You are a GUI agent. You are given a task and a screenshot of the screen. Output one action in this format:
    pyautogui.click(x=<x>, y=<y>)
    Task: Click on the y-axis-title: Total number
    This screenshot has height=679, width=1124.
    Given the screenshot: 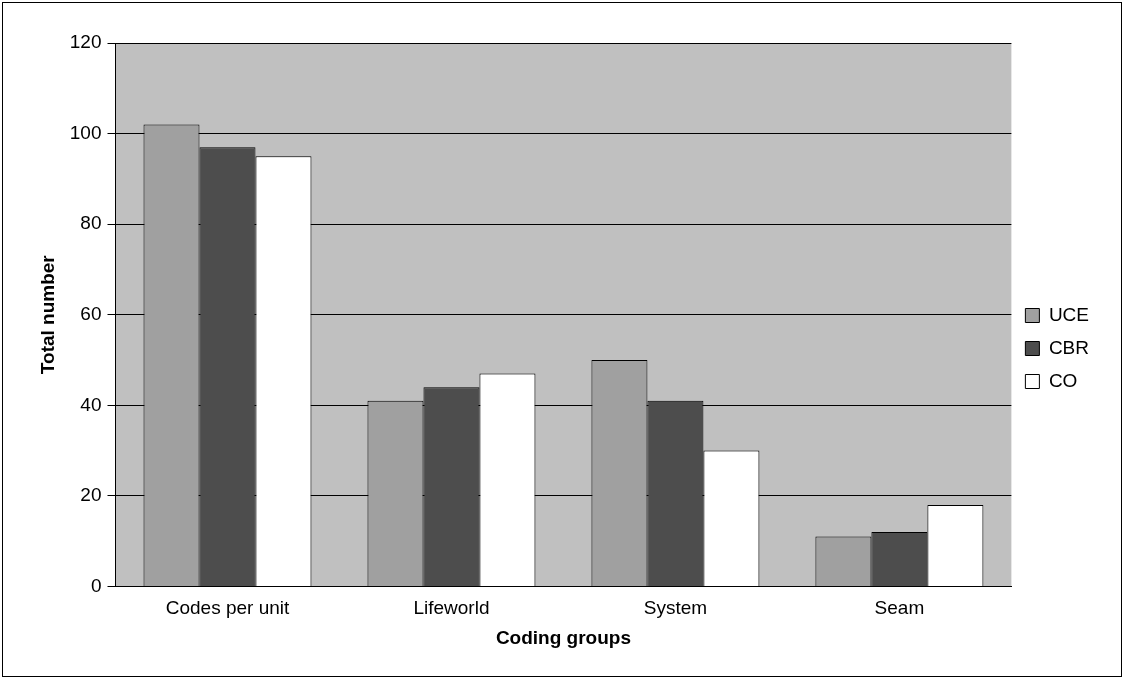 What is the action you would take?
    pyautogui.click(x=47, y=314)
    